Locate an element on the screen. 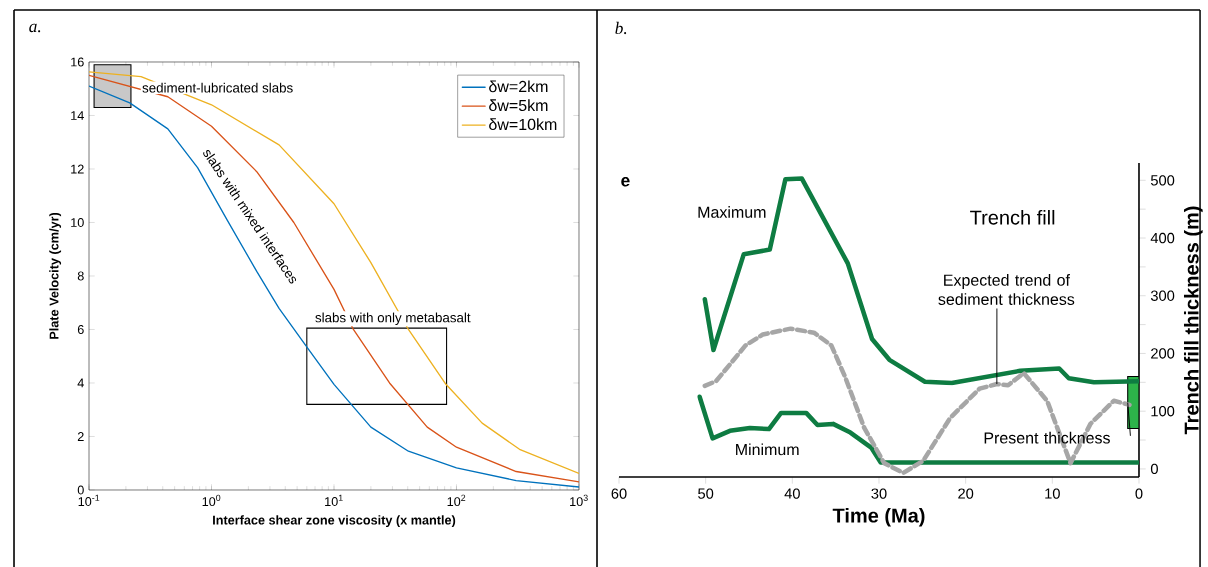  y2-tick-label: 300 is located at coordinates (1162, 295).